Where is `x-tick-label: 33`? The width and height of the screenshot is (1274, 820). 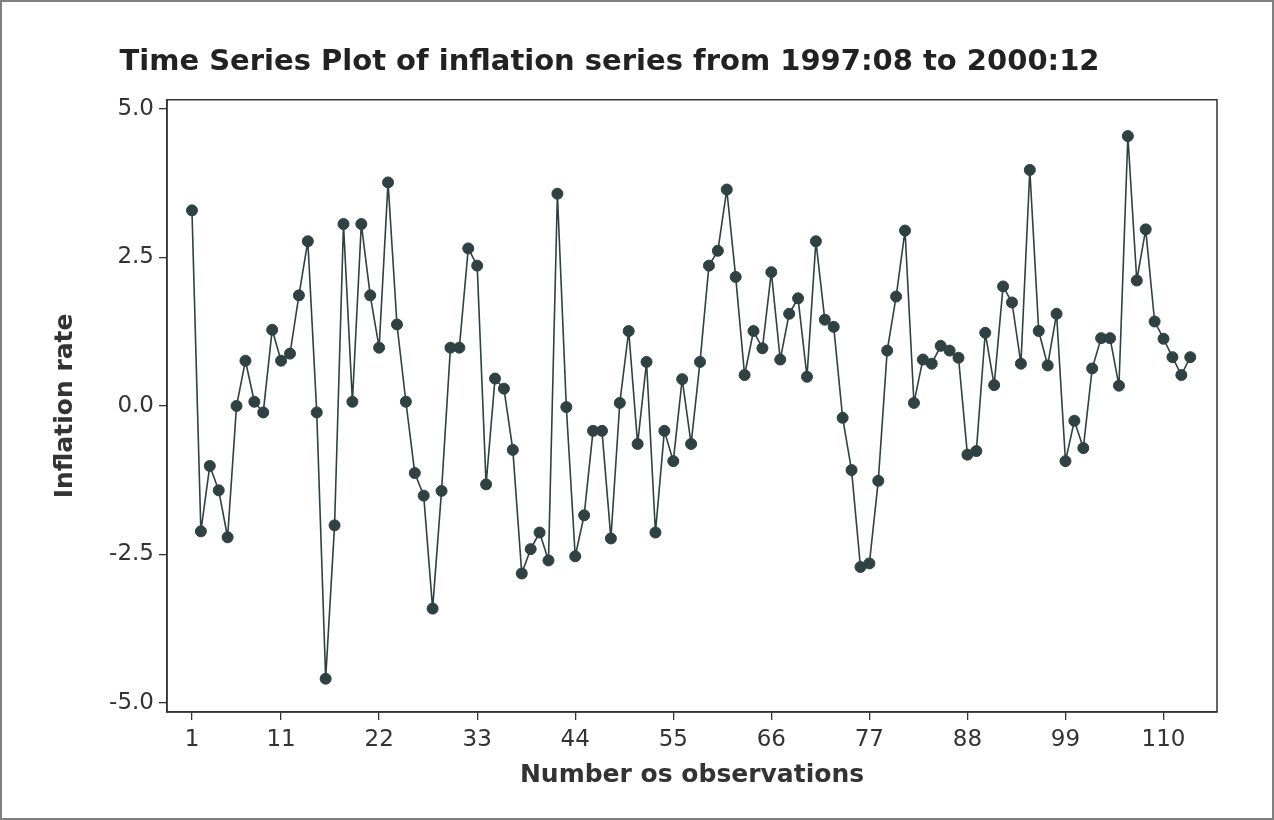
x-tick-label: 33 is located at coordinates (477, 737).